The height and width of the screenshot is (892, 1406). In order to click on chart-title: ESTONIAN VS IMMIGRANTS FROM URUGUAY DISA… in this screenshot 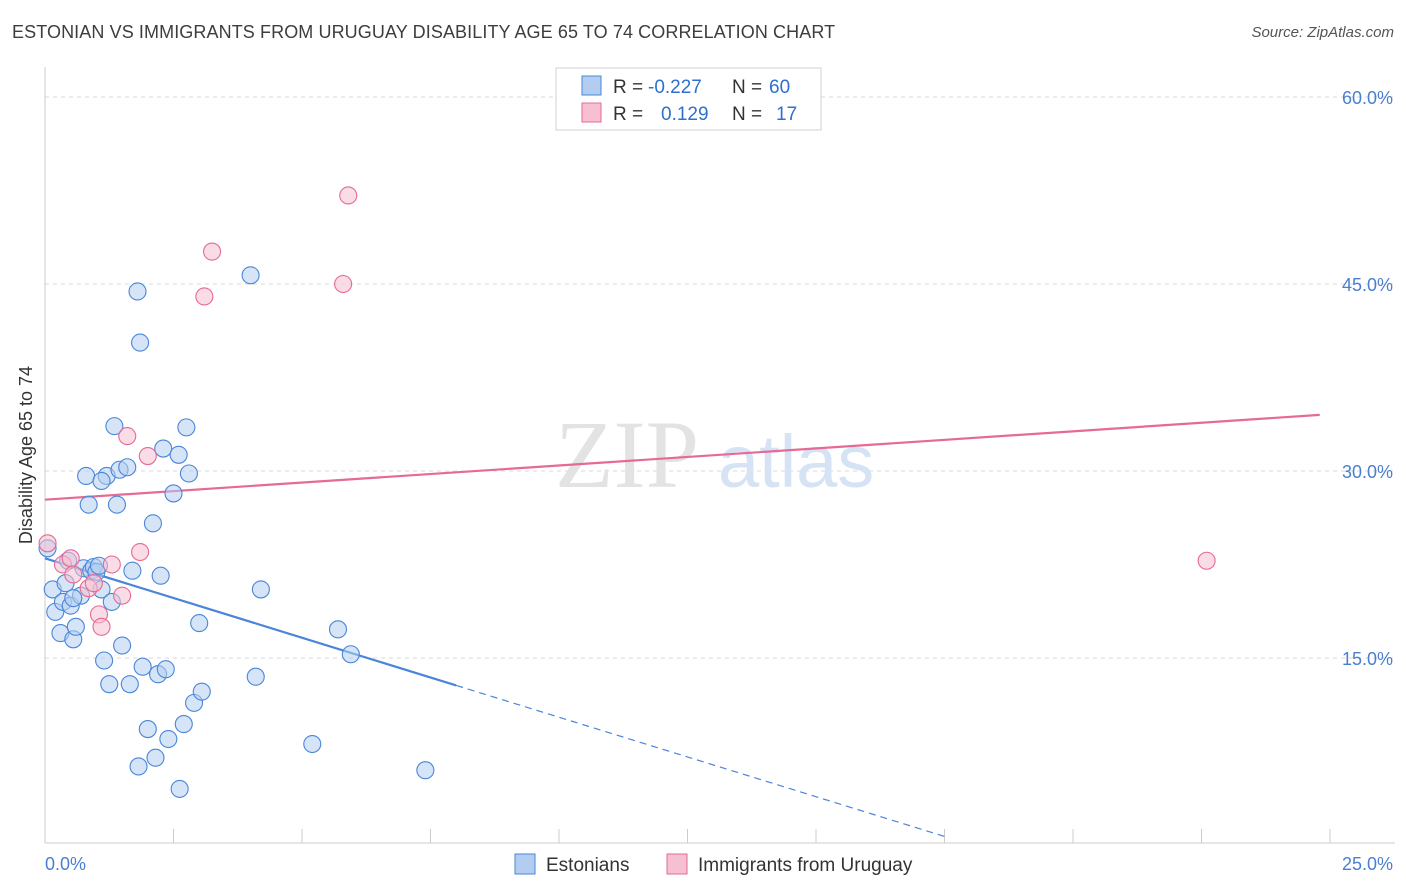, I will do `click(424, 32)`.